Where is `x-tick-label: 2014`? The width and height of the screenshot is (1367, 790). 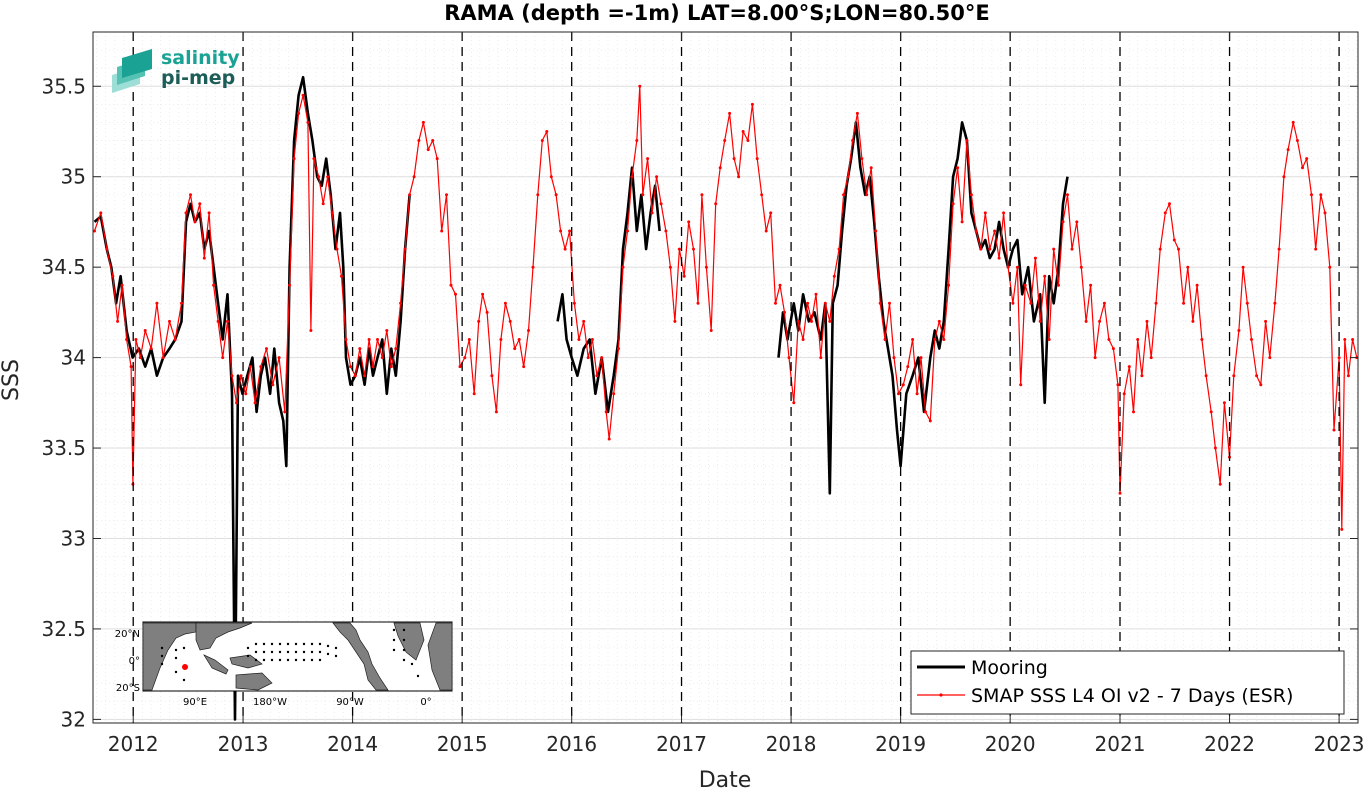
x-tick-label: 2014 is located at coordinates (352, 744).